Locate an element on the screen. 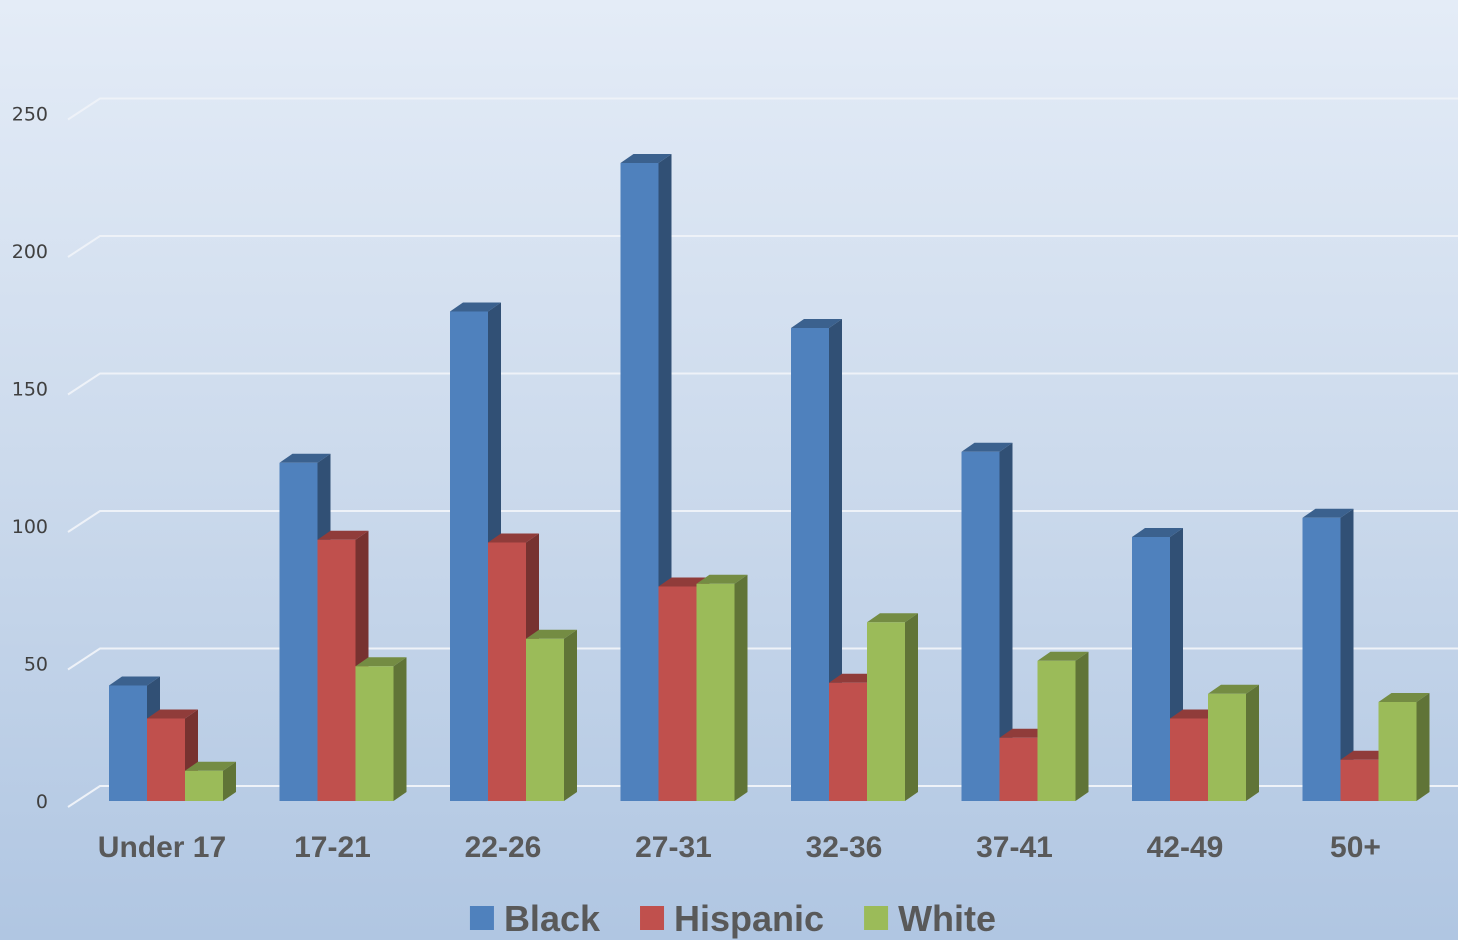 The width and height of the screenshot is (1458, 940). x-tick-label: 32-36 is located at coordinates (844, 847).